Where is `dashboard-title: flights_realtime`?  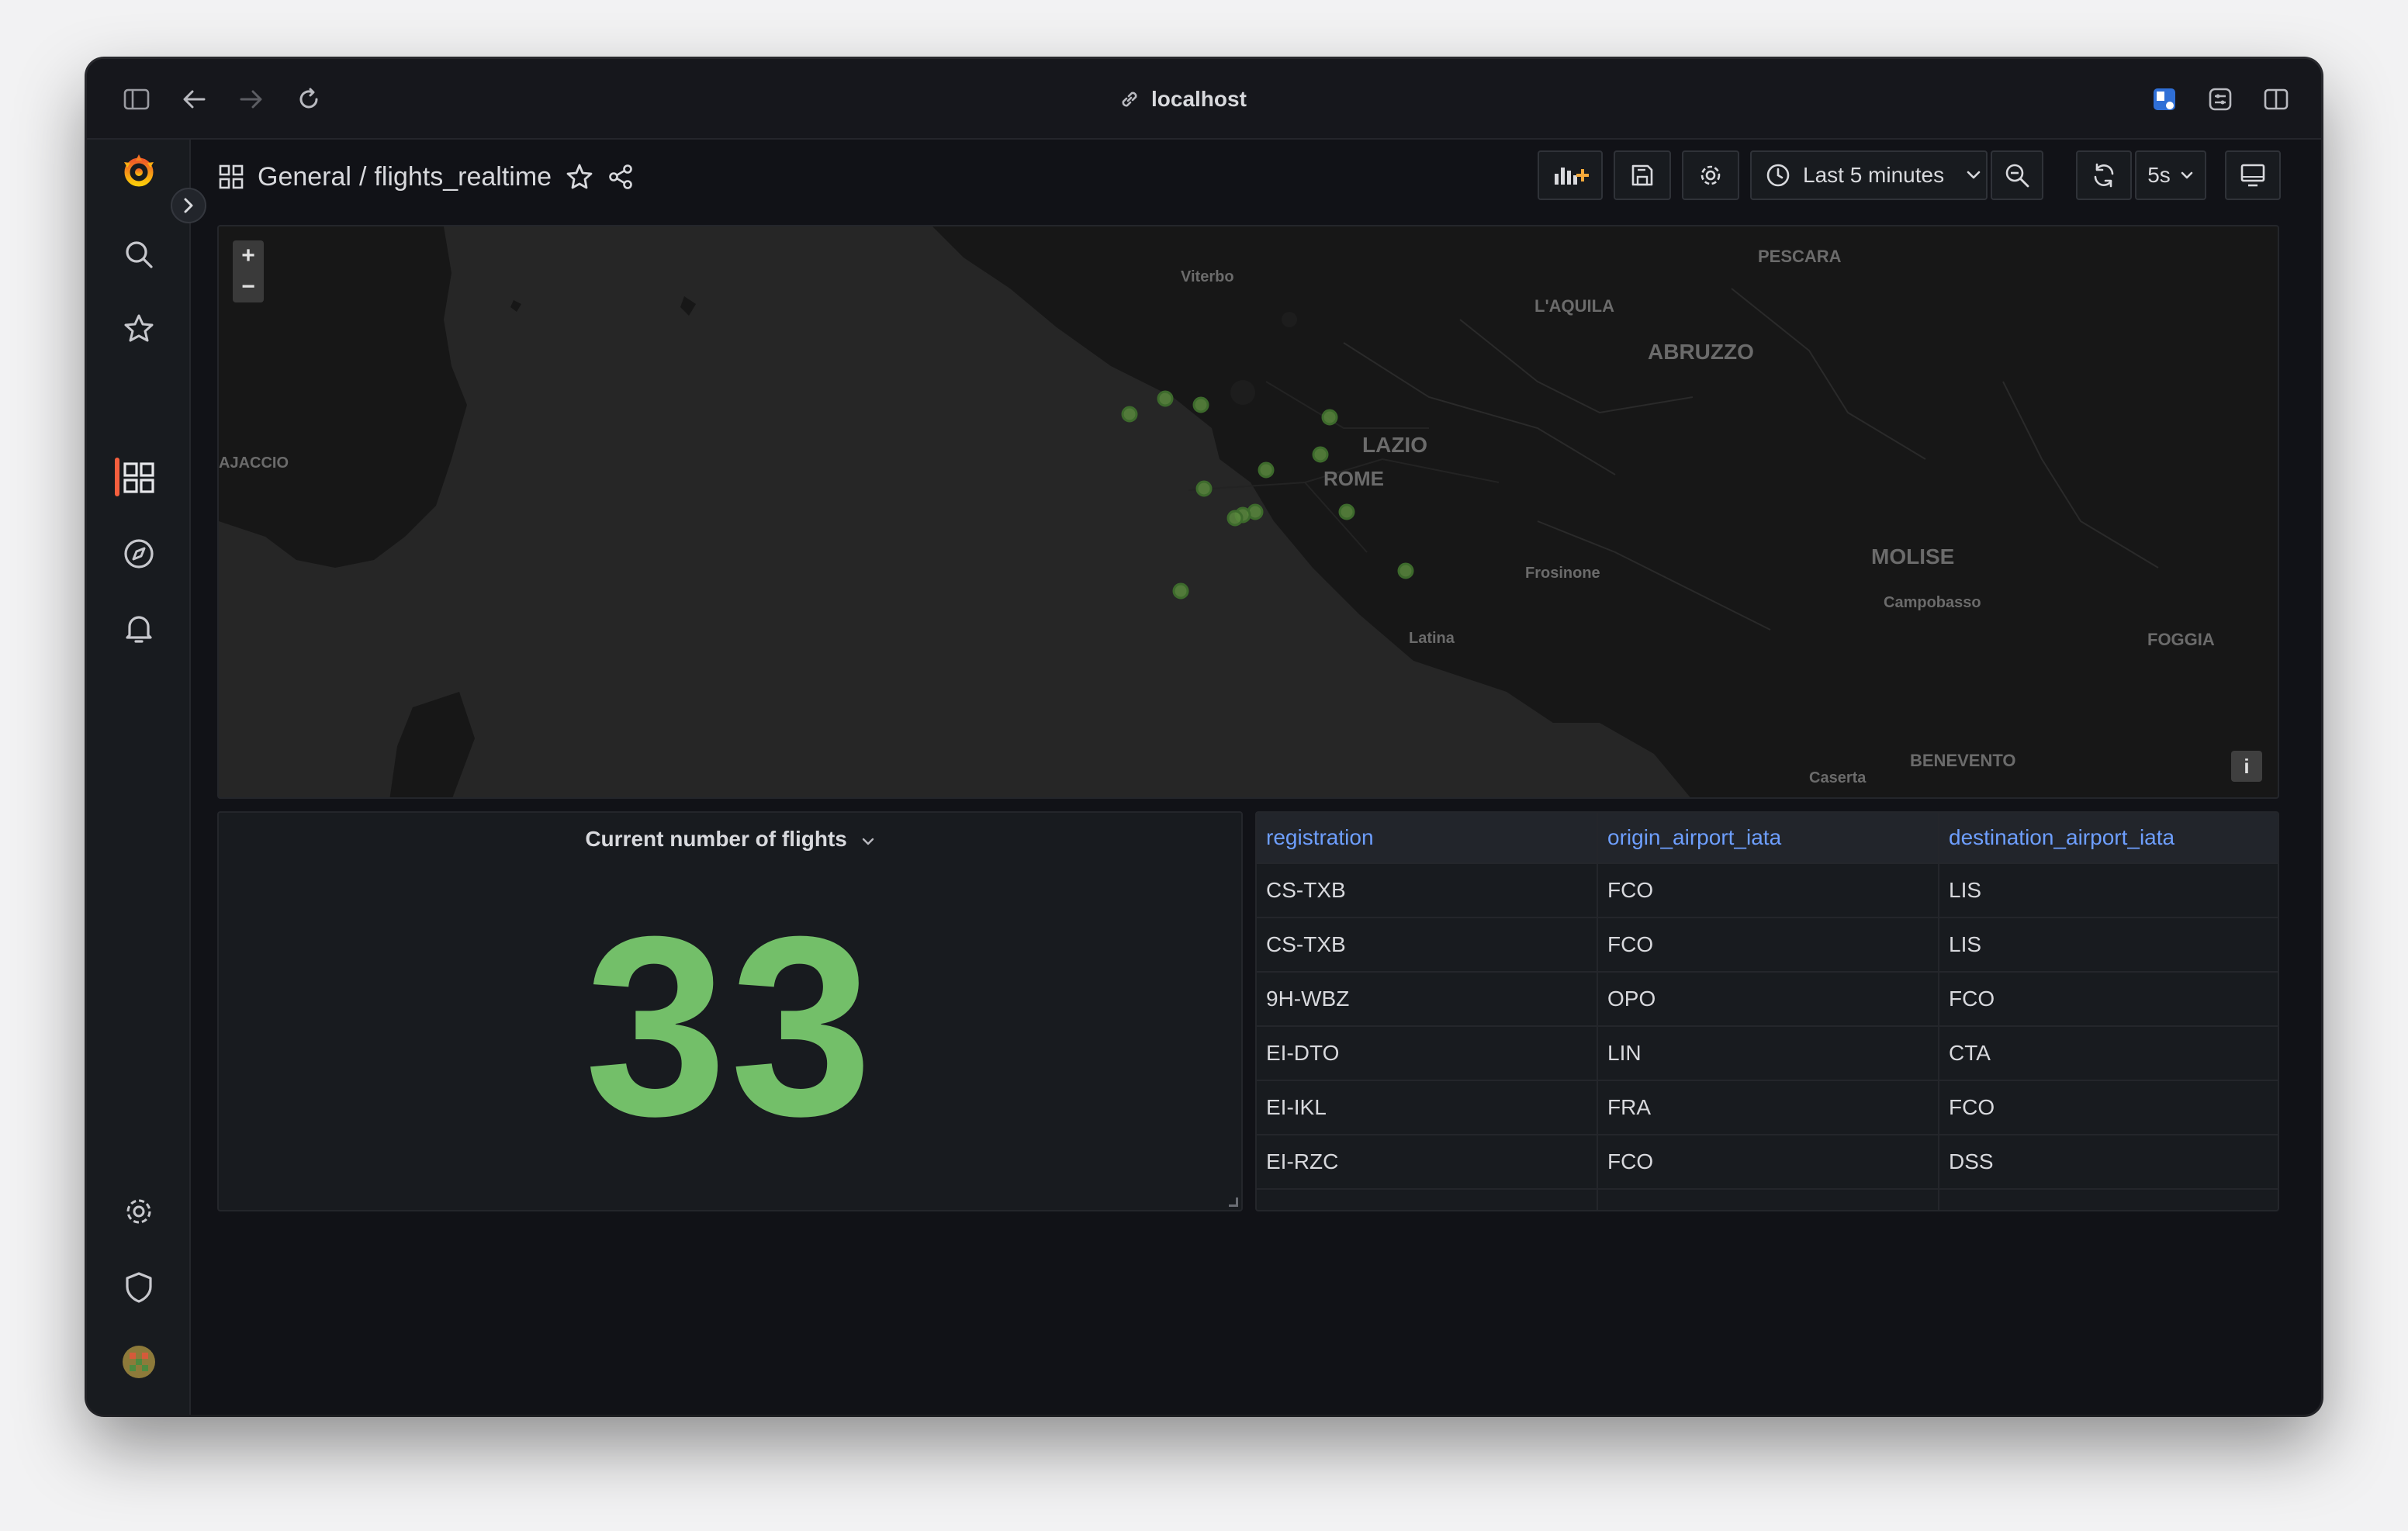
dashboard-title: flights_realtime is located at coordinates (463, 176).